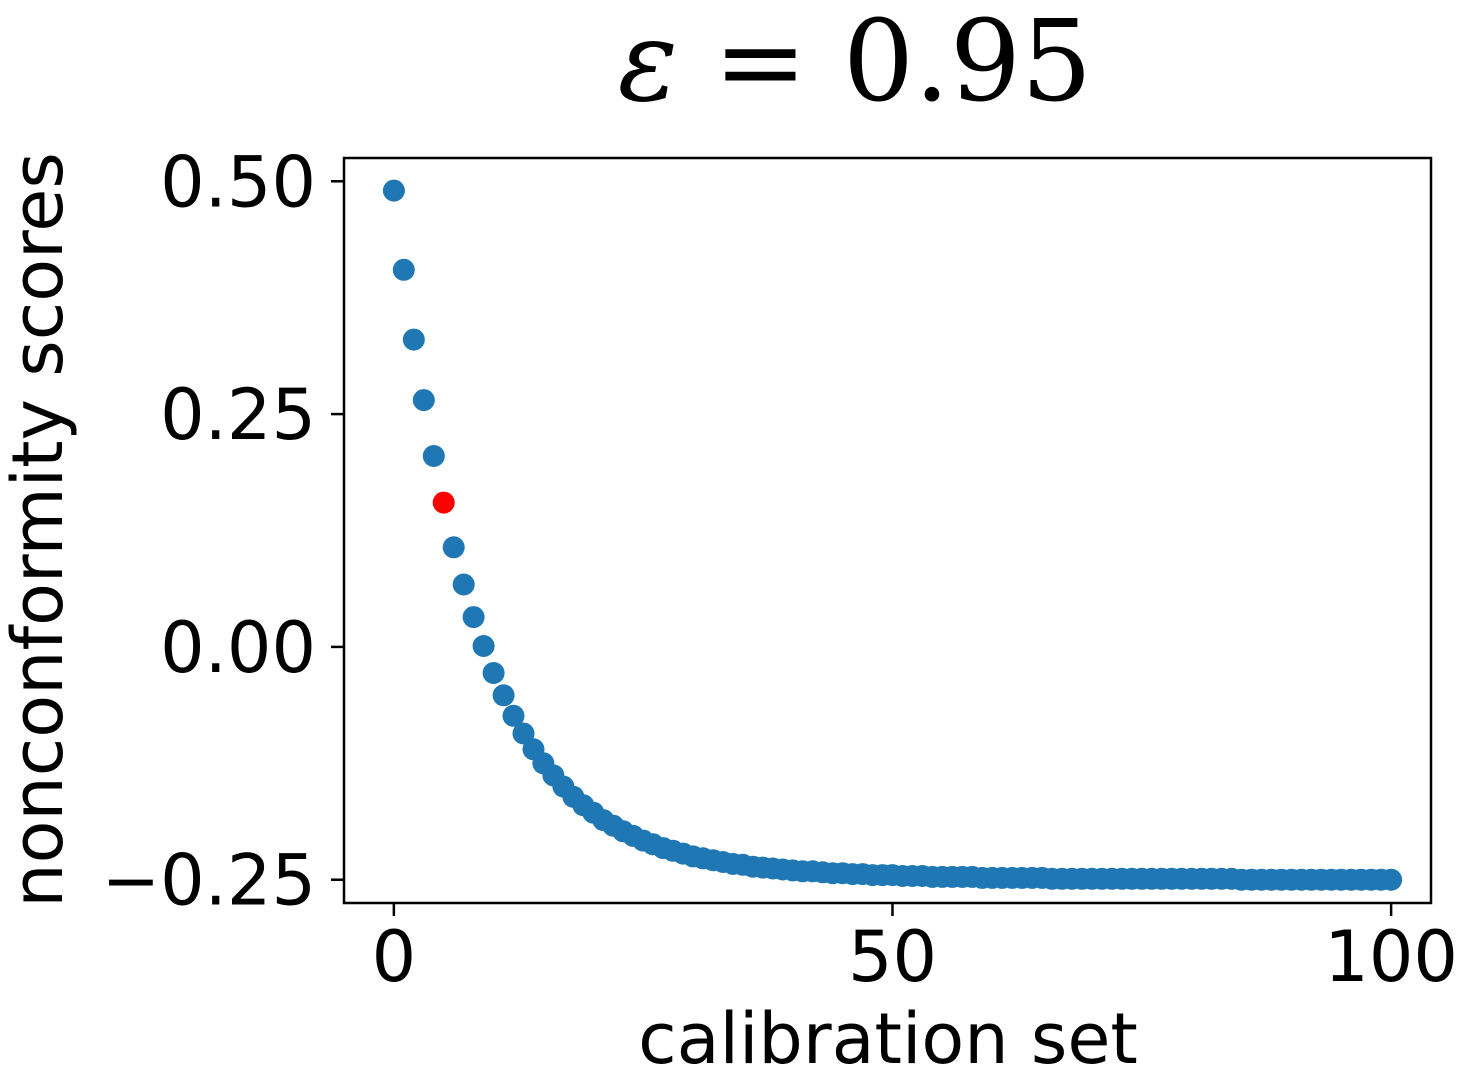 This screenshot has width=1471, height=1080. Describe the element at coordinates (394, 957) in the screenshot. I see `x-tick-label: 0` at that location.